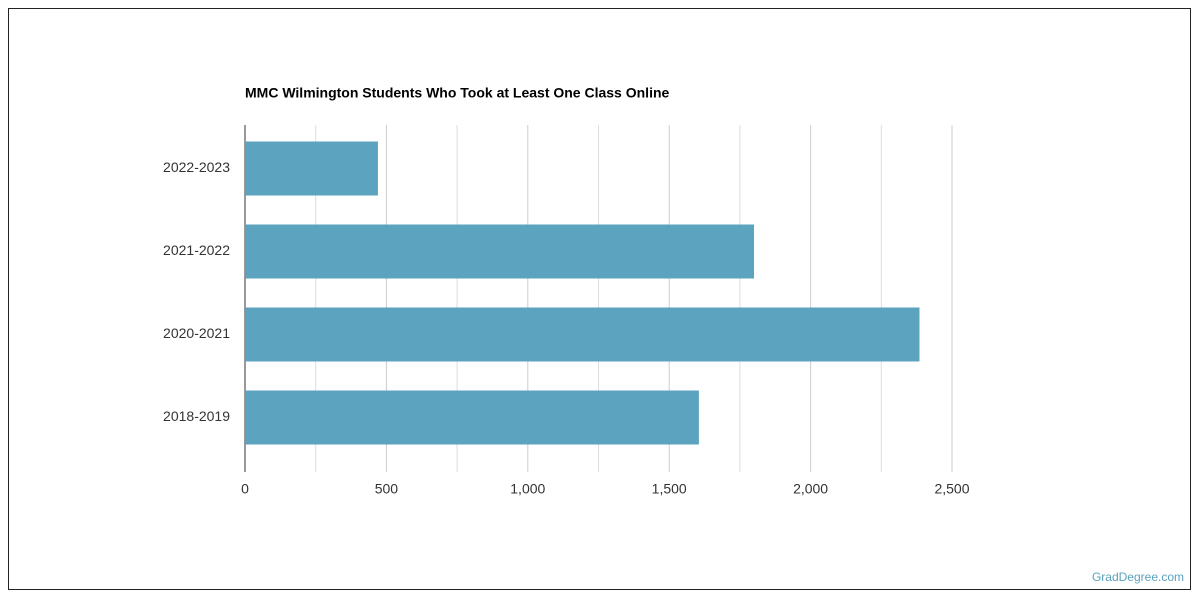 The height and width of the screenshot is (600, 1200). I want to click on x-tick-label: 0, so click(245, 489).